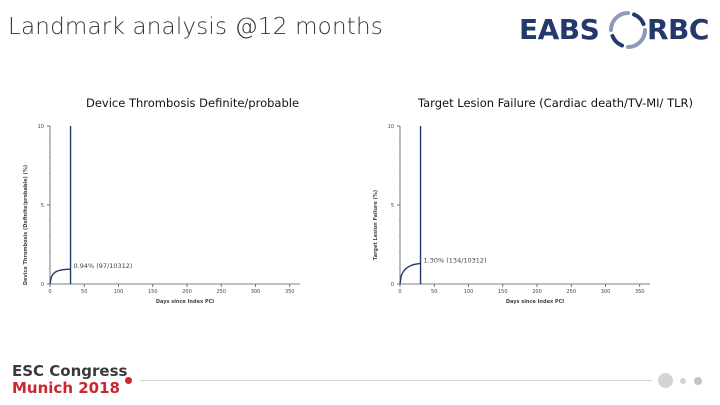 This screenshot has width=720, height=405. I want to click on eabs-orbc-logo: EABS RBC, so click(616, 30).